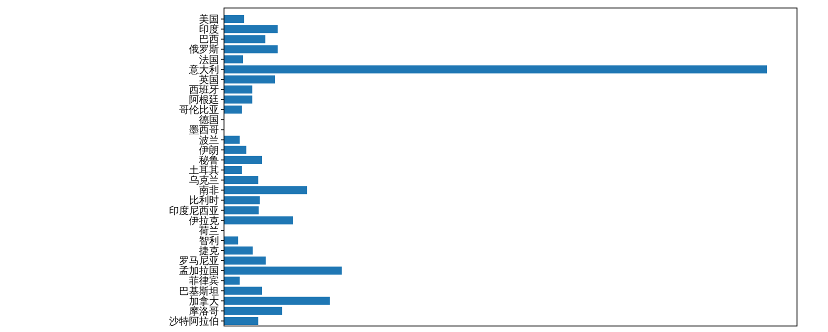 The height and width of the screenshot is (332, 828). Describe the element at coordinates (199, 291) in the screenshot. I see `y-tick-label: 巴基斯坦` at that location.